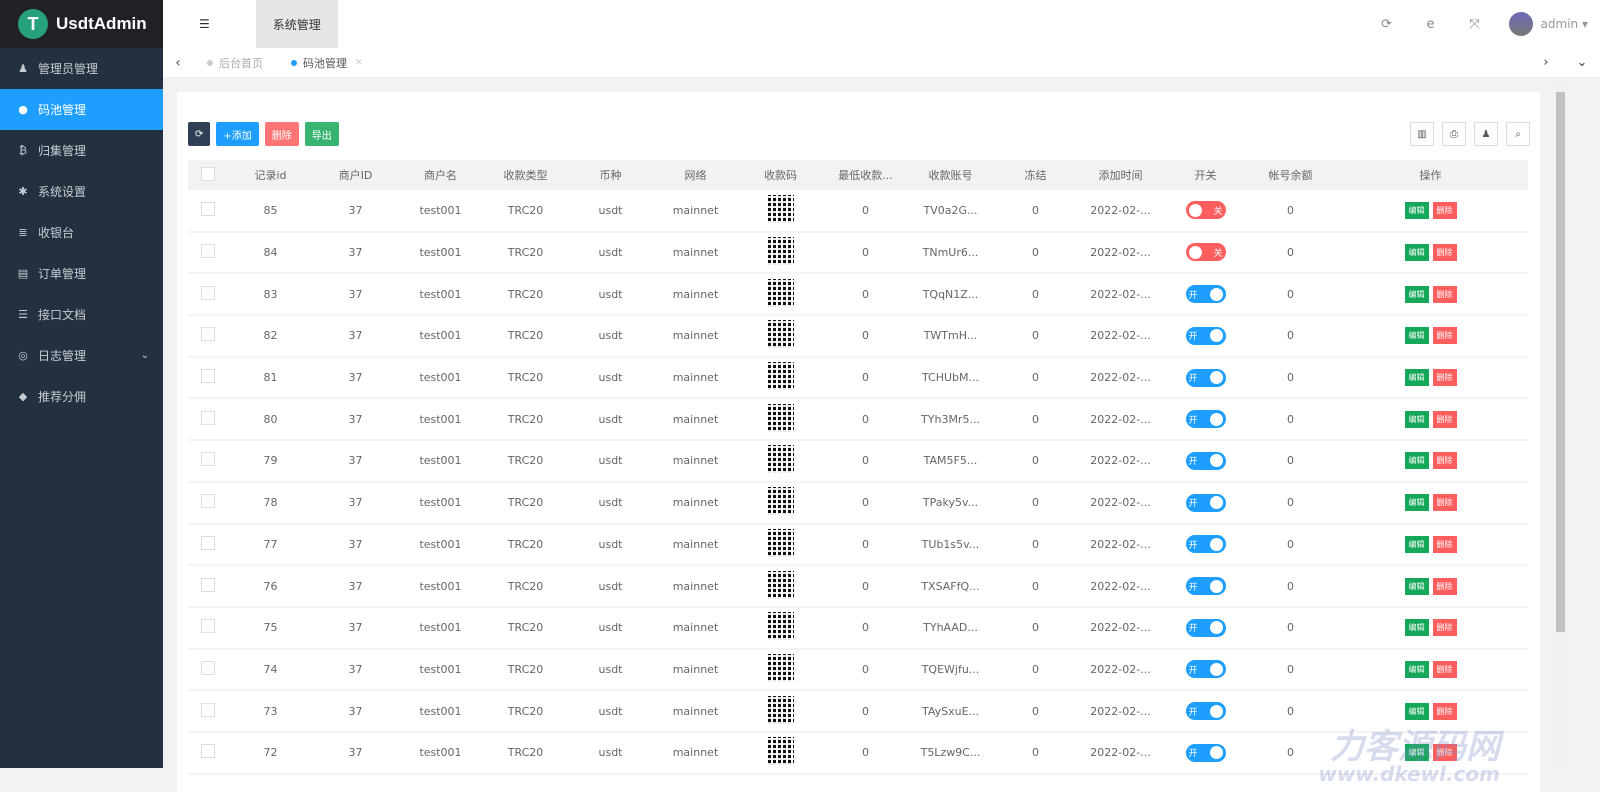 This screenshot has height=792, width=1600. Describe the element at coordinates (81, 150) in the screenshot. I see `sidebar-item-2: ₿ 归集管理` at that location.